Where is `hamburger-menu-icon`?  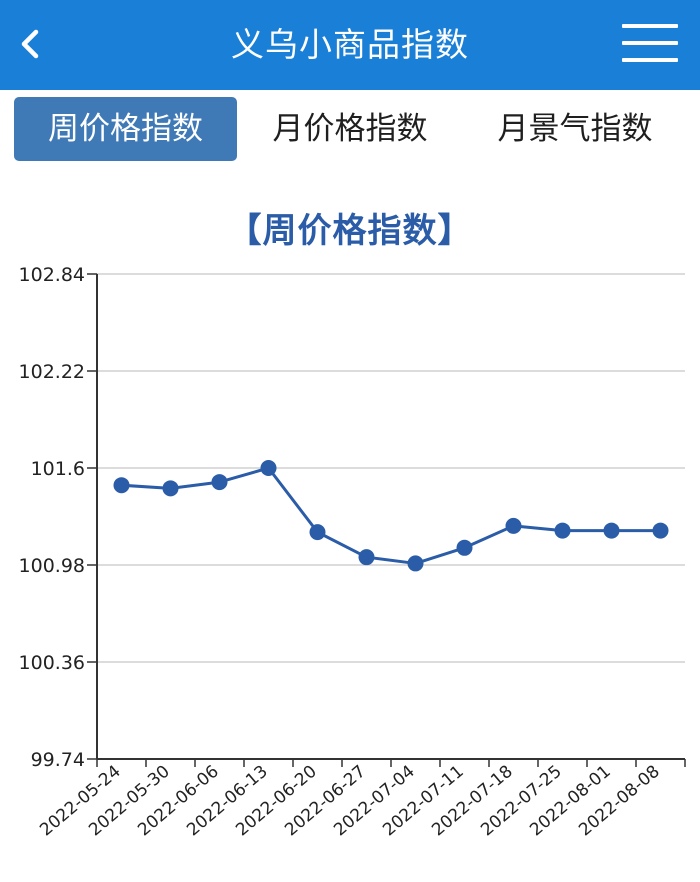 hamburger-menu-icon is located at coordinates (650, 43).